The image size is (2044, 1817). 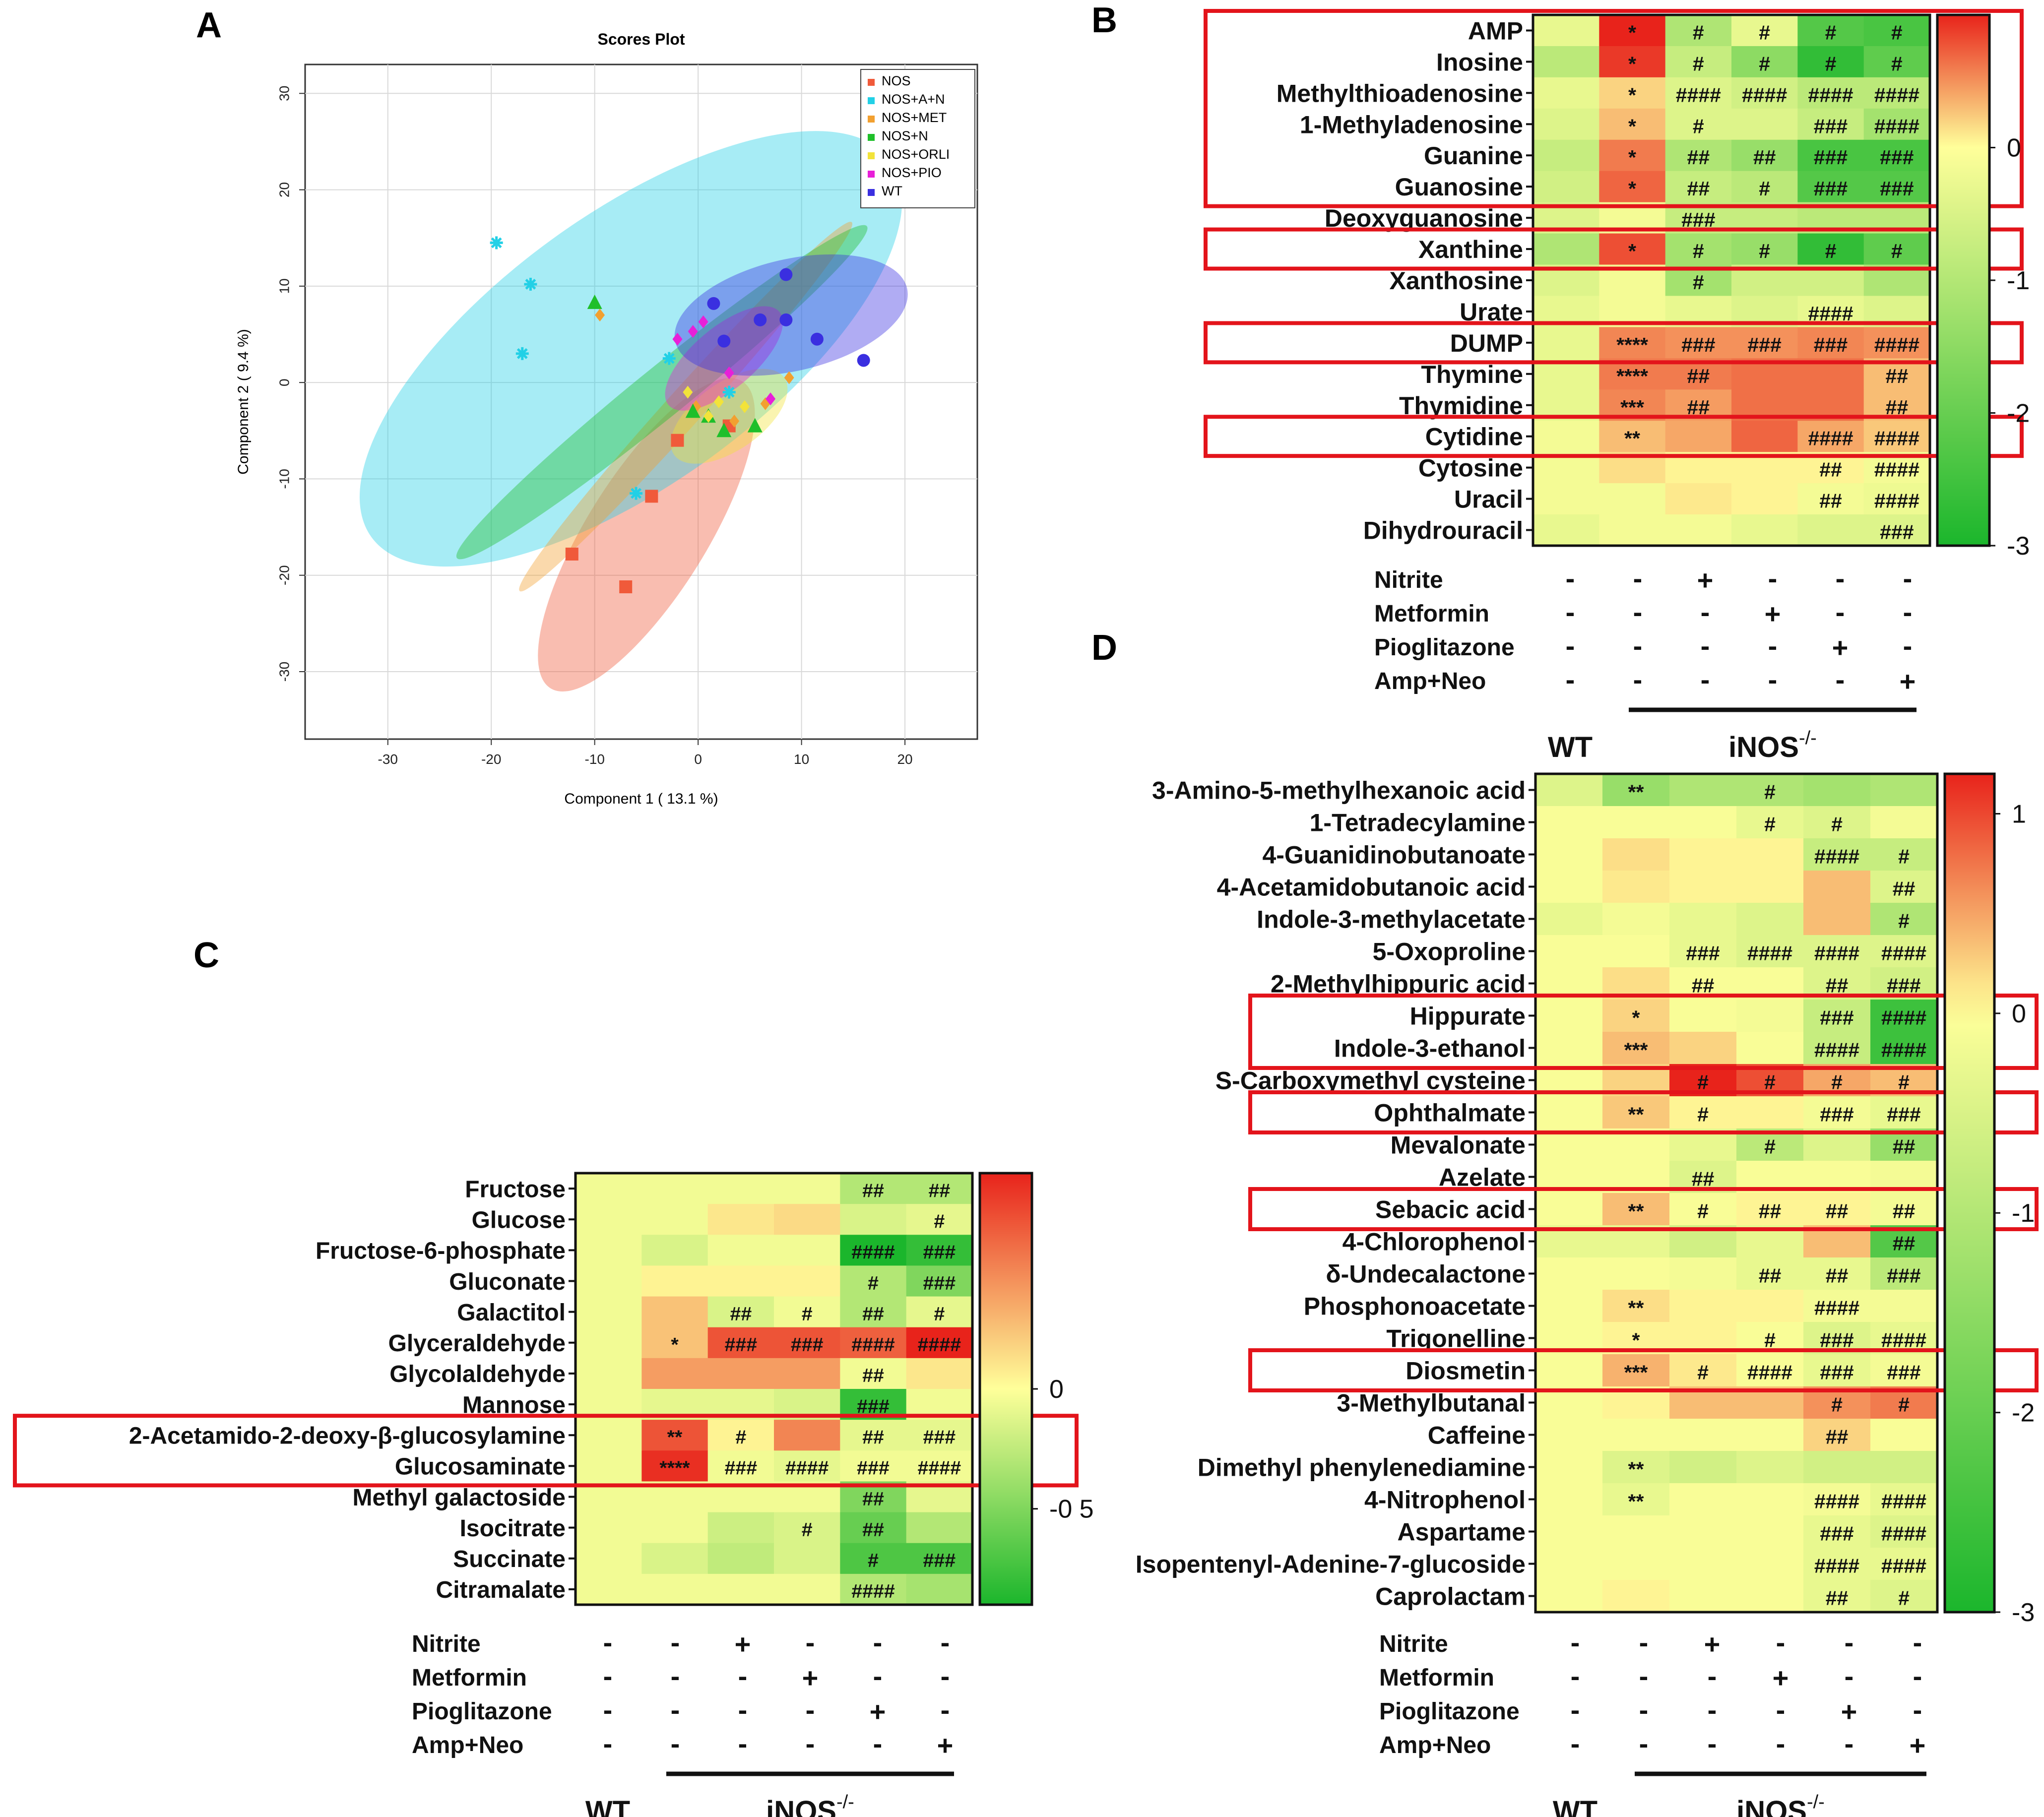 I want to click on ellipse-nos_a_n, so click(x=630, y=349).